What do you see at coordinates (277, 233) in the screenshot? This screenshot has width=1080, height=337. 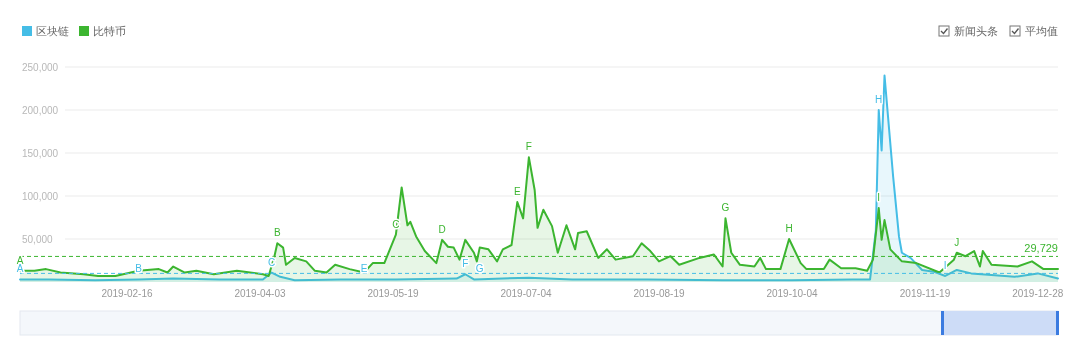 I see `annotation: B` at bounding box center [277, 233].